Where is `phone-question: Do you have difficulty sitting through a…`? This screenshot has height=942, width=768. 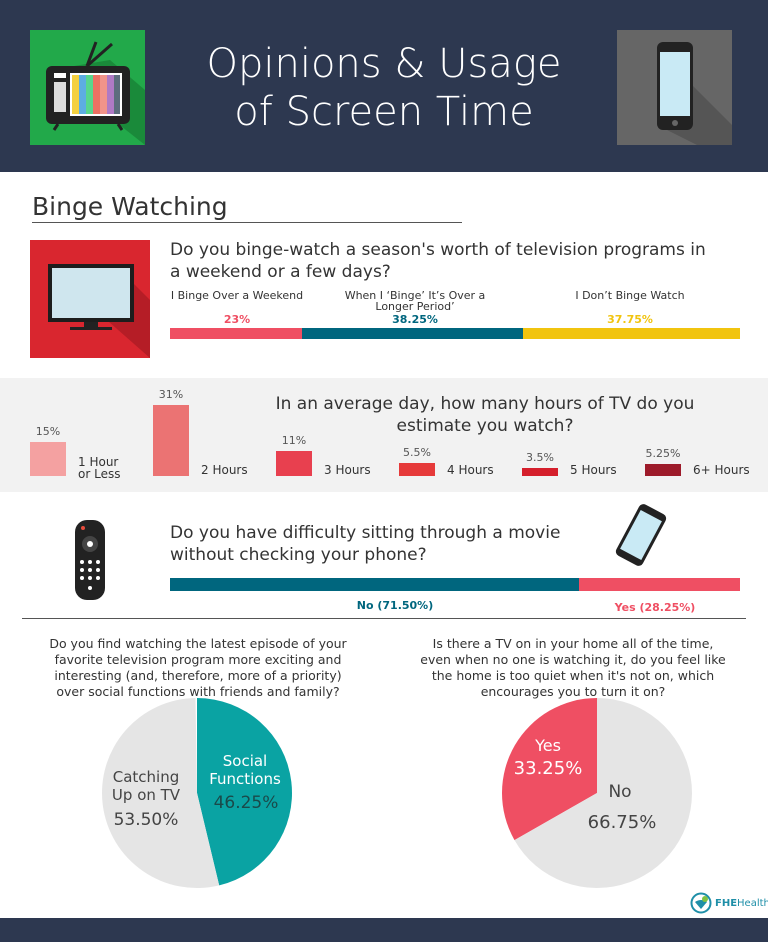
phone-question: Do you have difficulty sitting through a… is located at coordinates (365, 544).